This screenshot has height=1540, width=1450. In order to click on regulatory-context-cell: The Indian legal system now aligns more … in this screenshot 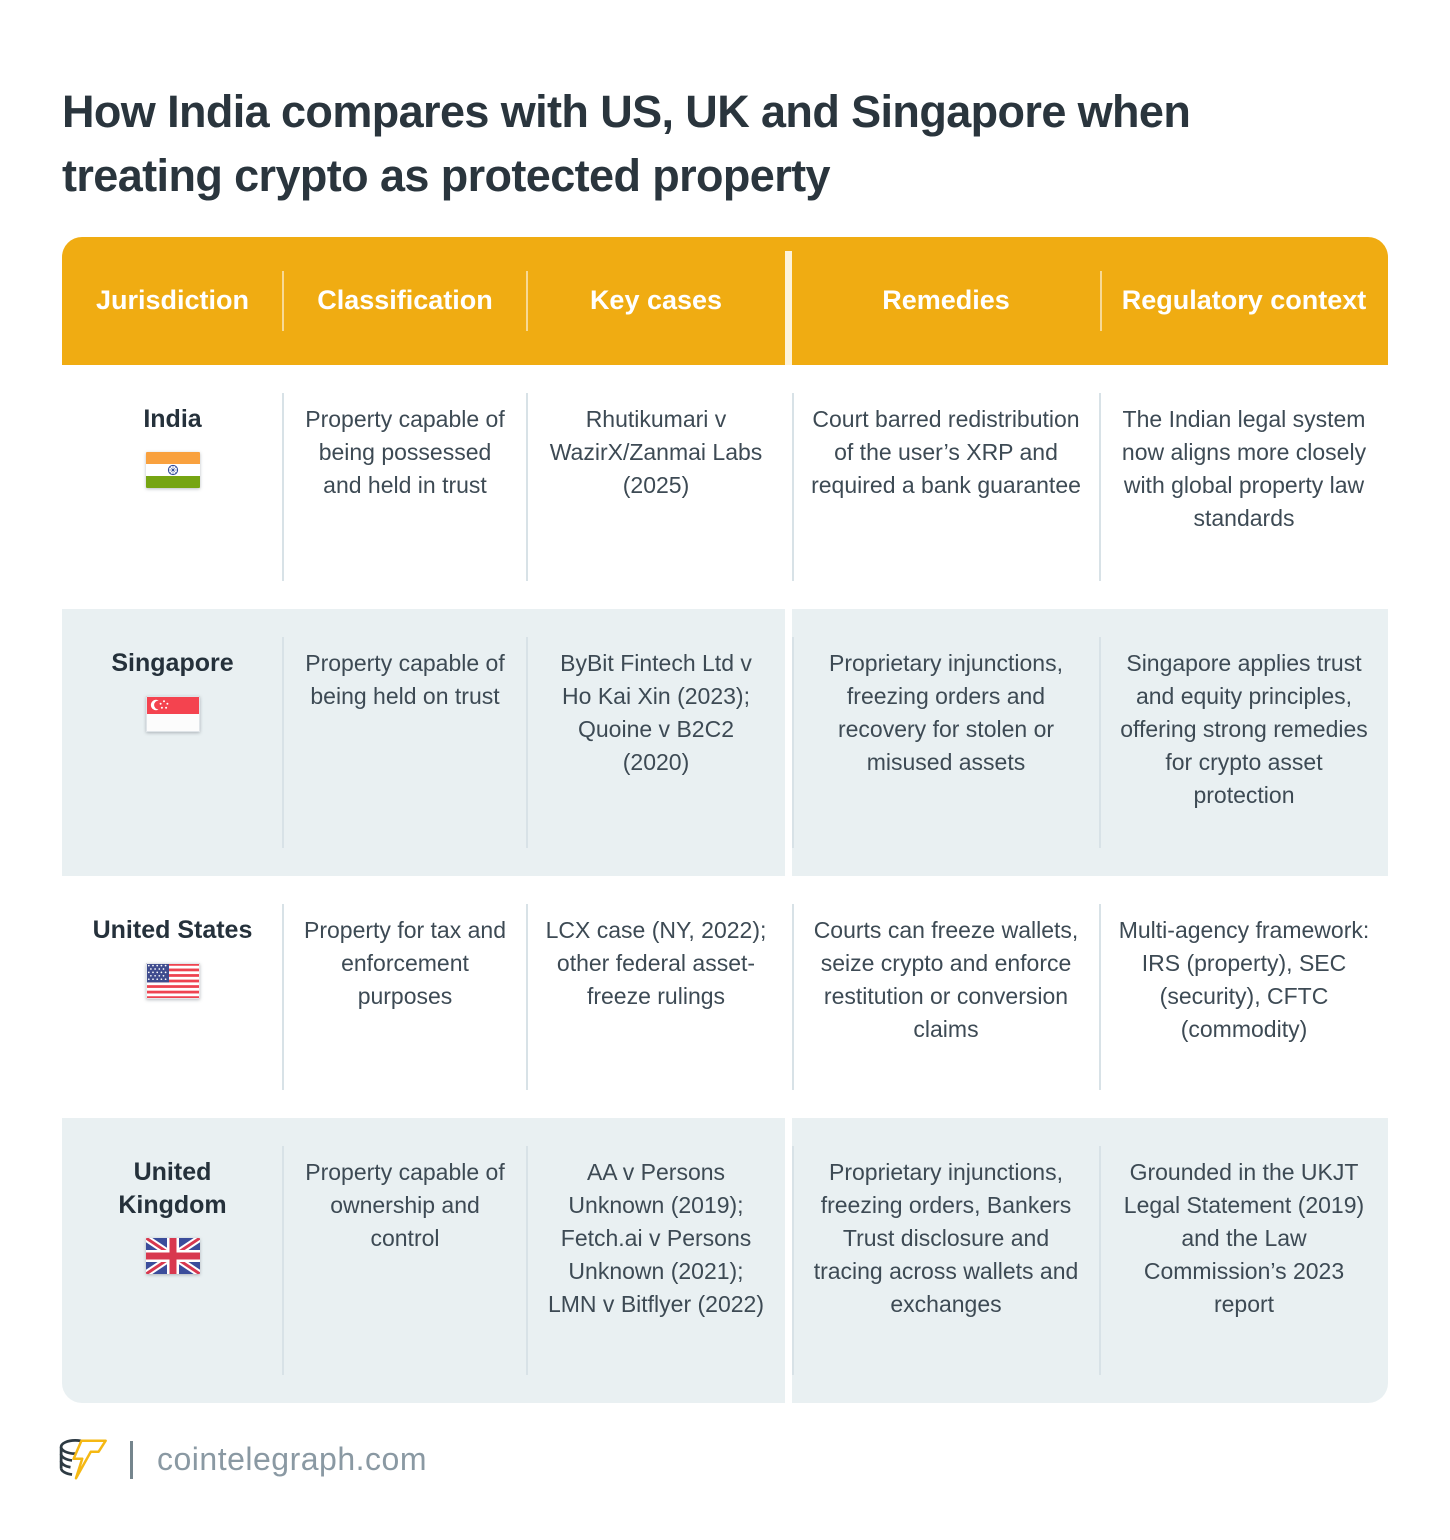, I will do `click(1244, 468)`.